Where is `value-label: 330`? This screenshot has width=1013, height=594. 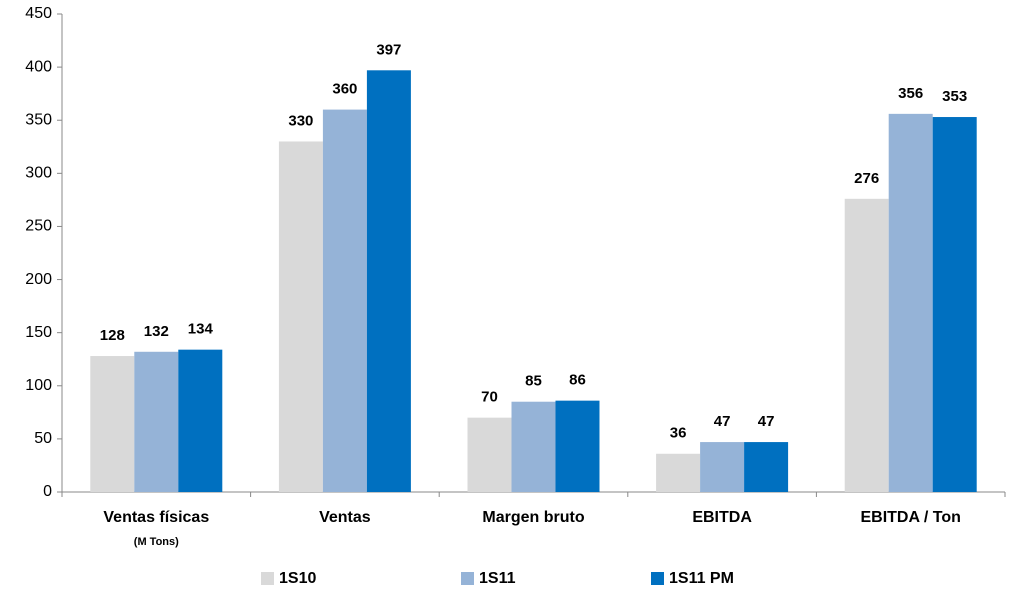
value-label: 330 is located at coordinates (300, 120).